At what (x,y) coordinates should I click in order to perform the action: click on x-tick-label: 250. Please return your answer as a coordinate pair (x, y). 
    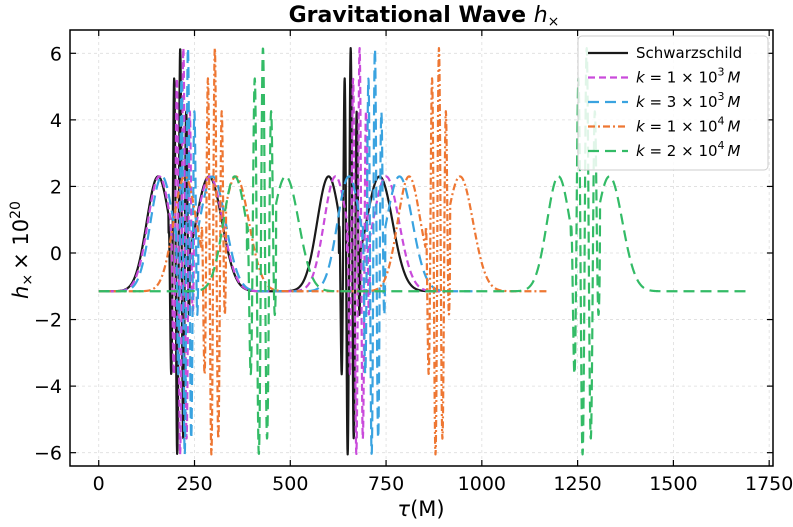
    Looking at the image, I should click on (194, 484).